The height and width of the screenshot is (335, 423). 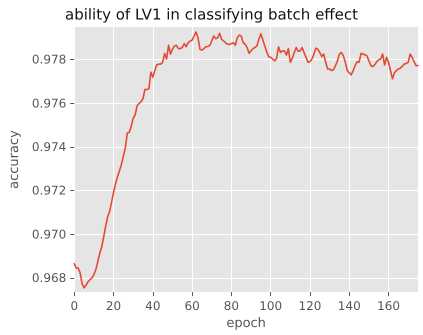 I want to click on x-tick-label: 100, so click(x=270, y=306).